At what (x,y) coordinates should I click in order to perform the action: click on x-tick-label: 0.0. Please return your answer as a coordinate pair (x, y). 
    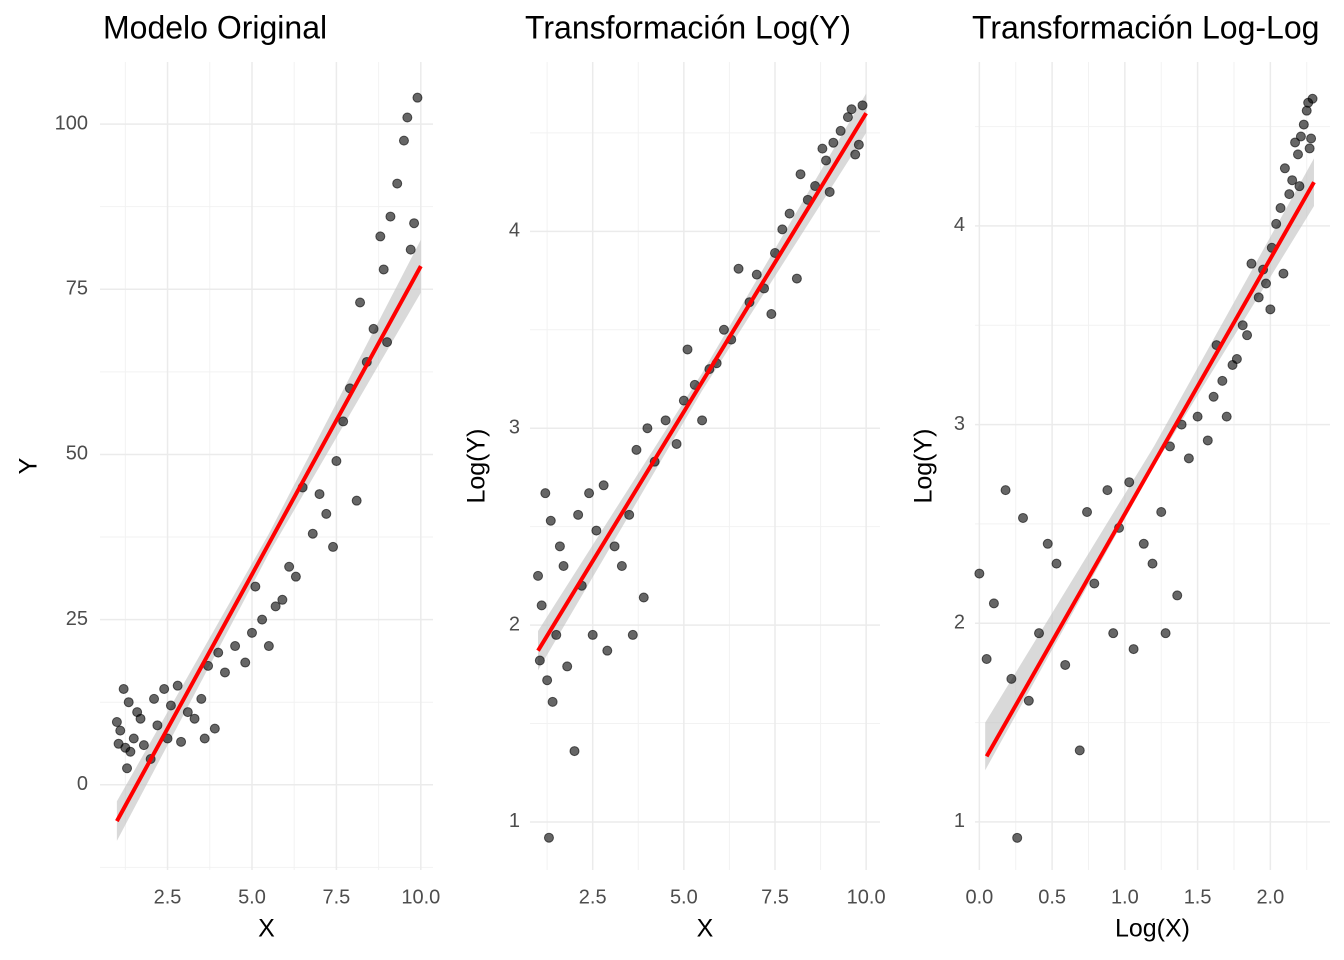
    Looking at the image, I should click on (979, 897).